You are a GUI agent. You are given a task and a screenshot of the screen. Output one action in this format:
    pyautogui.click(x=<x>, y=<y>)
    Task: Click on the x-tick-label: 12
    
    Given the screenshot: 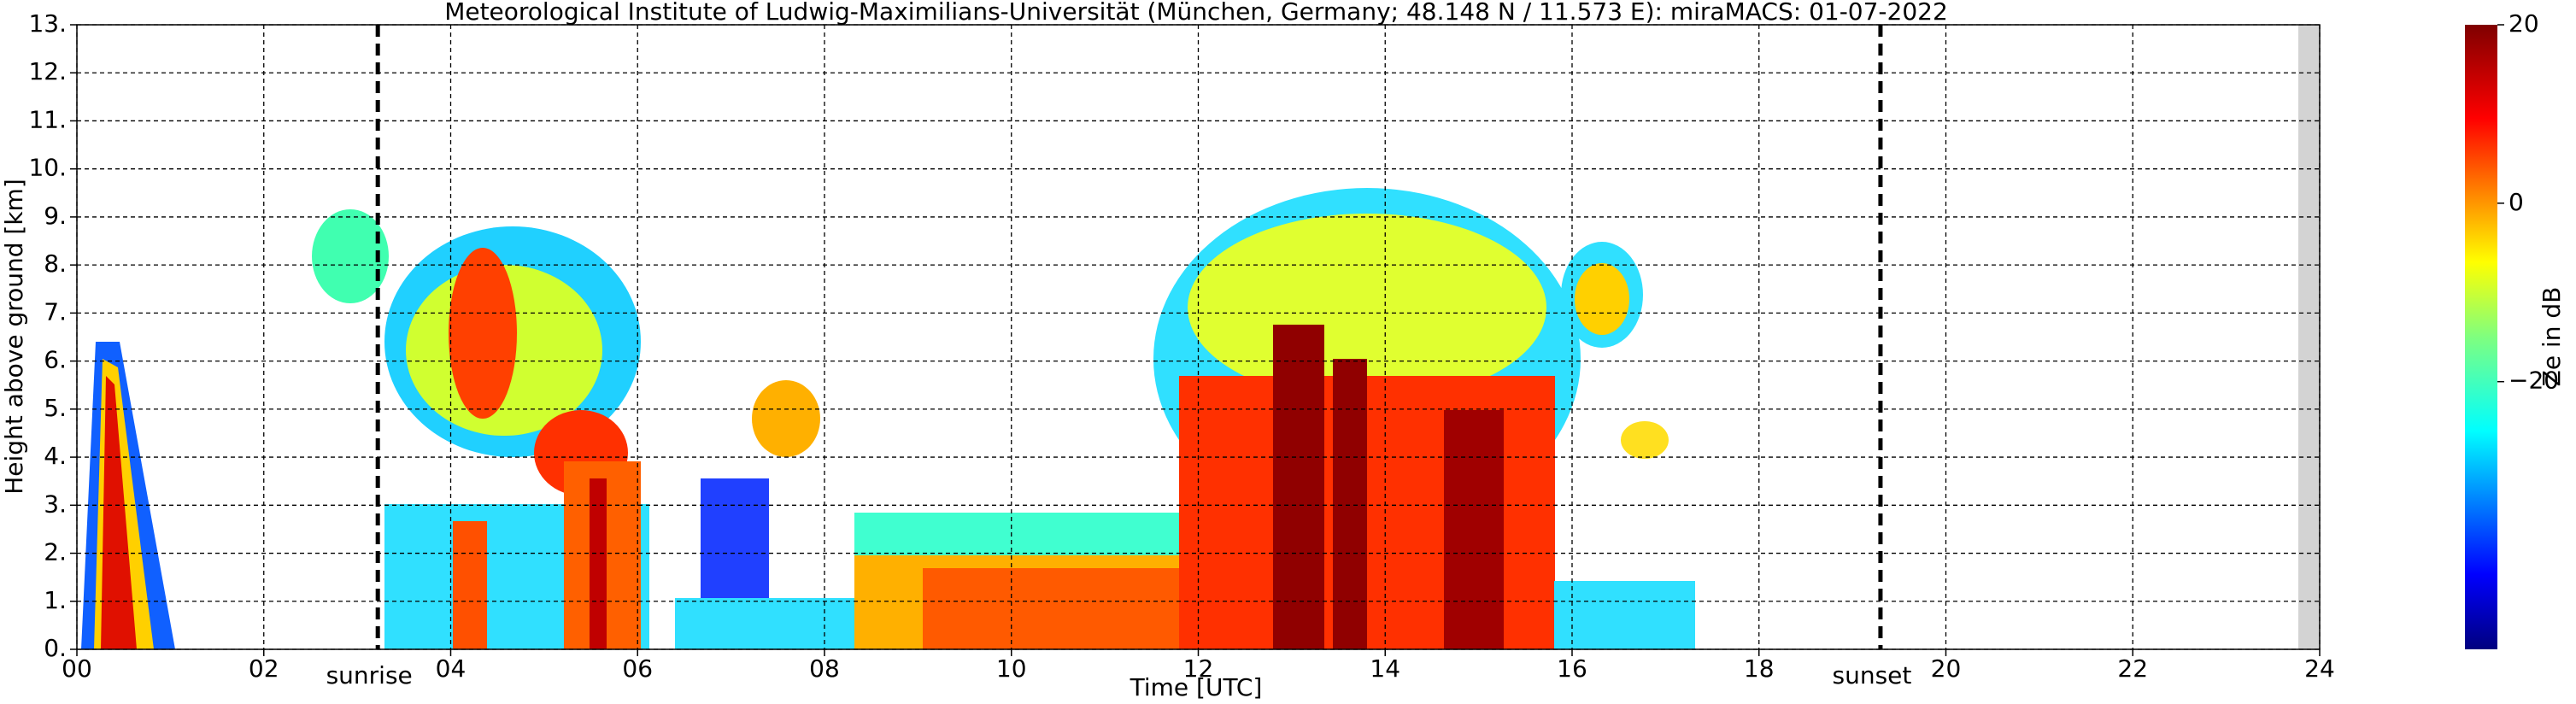 What is the action you would take?
    pyautogui.click(x=1198, y=668)
    